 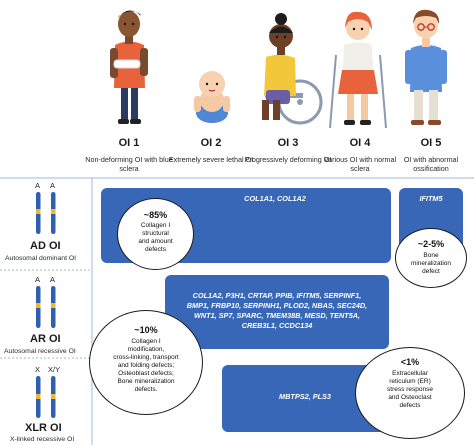 I want to click on ad-chromosome-icon, so click(x=46, y=213).